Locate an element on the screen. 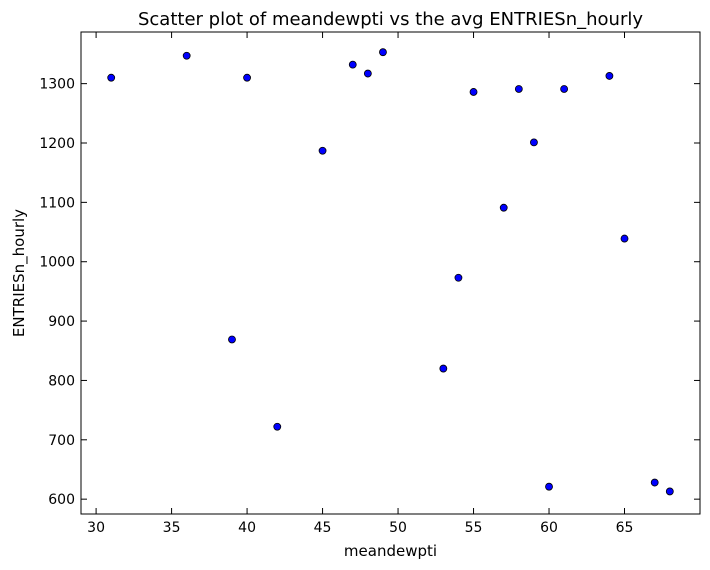 This screenshot has width=710, height=570. y-tick-label: 600 is located at coordinates (61, 500).